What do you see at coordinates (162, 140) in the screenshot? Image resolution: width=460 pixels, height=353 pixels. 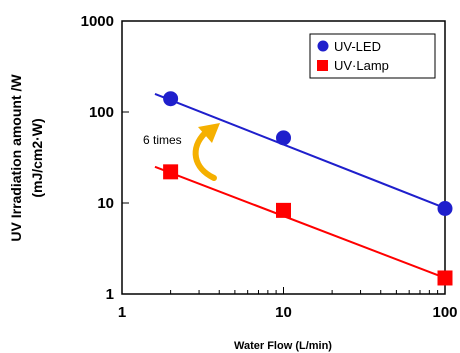 I see `annotation-text: 6 times` at bounding box center [162, 140].